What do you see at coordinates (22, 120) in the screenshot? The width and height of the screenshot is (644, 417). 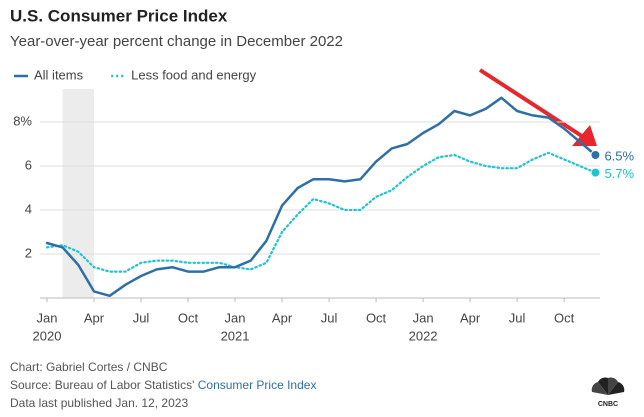 I see `y-tick-label: 8%` at bounding box center [22, 120].